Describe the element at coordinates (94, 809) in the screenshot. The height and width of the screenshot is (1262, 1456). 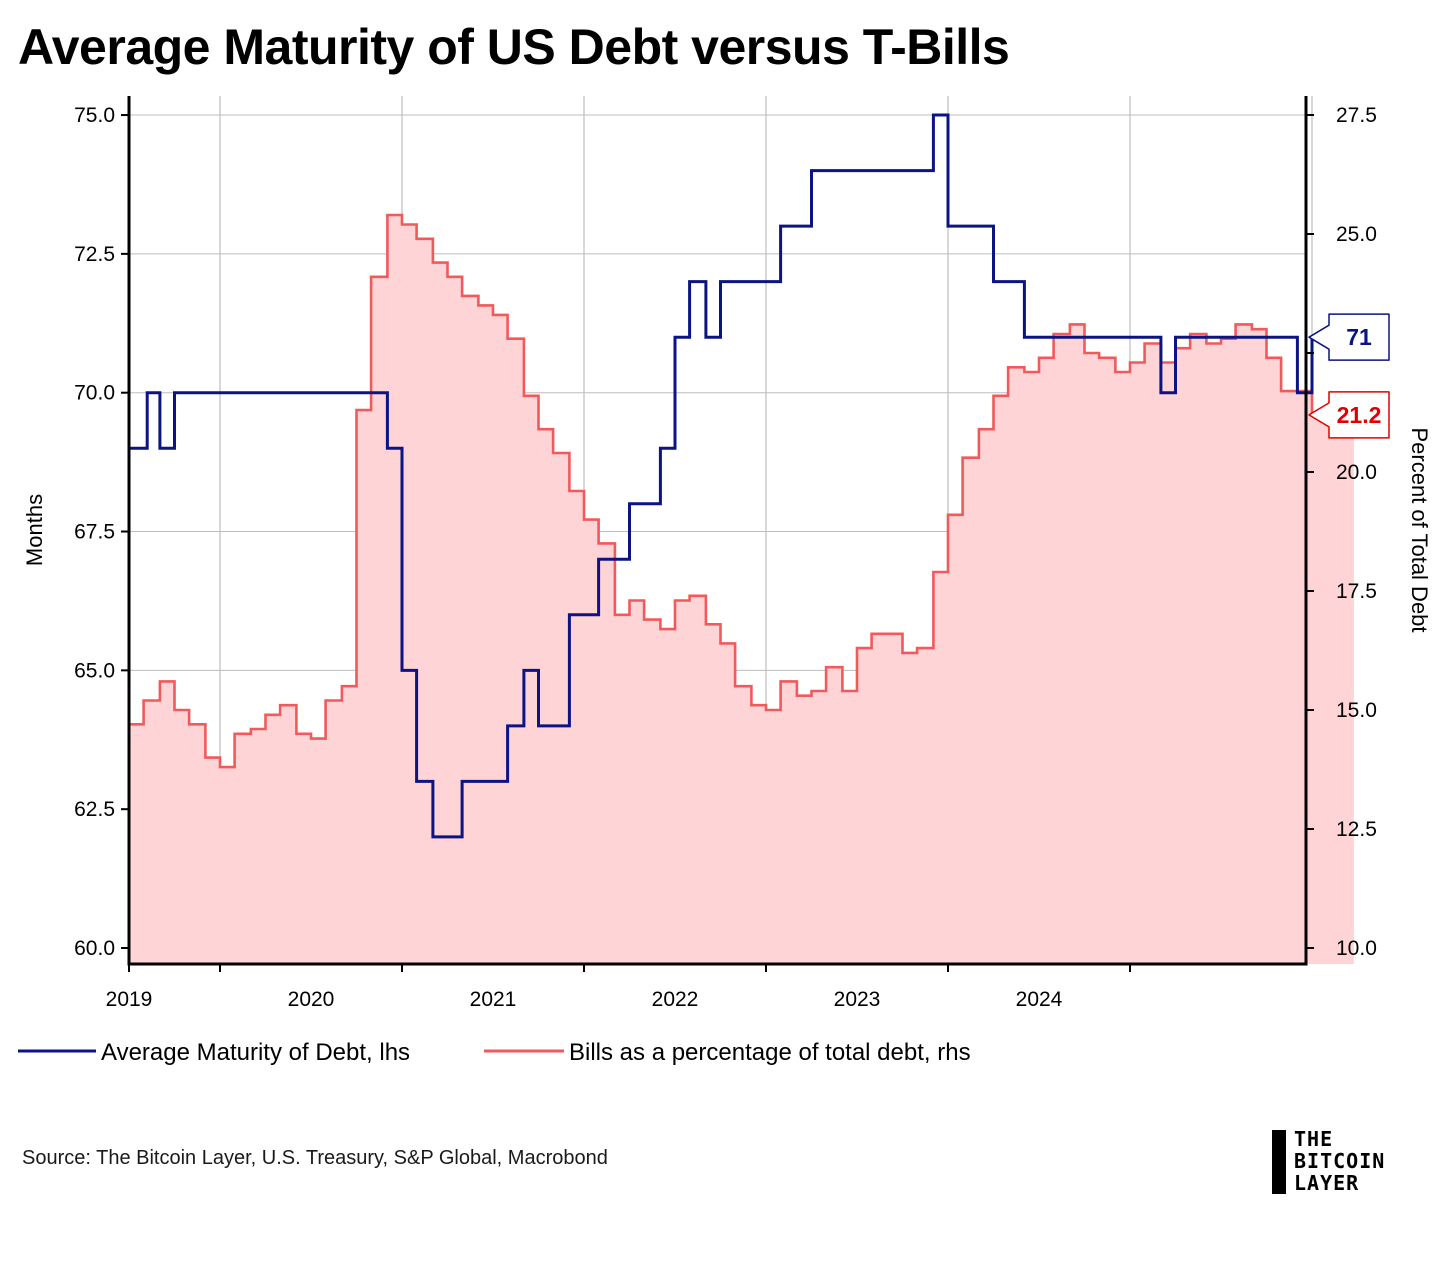
I see `left-tick-label: 62.5` at that location.